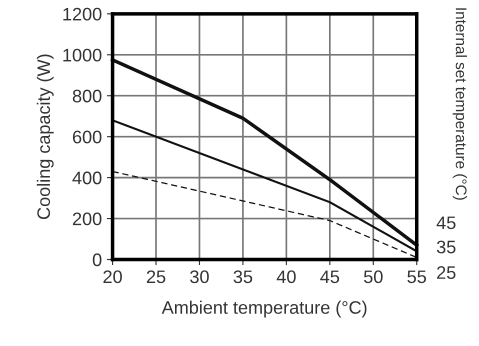 The width and height of the screenshot is (479, 346). What do you see at coordinates (416, 277) in the screenshot?
I see `x-tick-label: 55` at bounding box center [416, 277].